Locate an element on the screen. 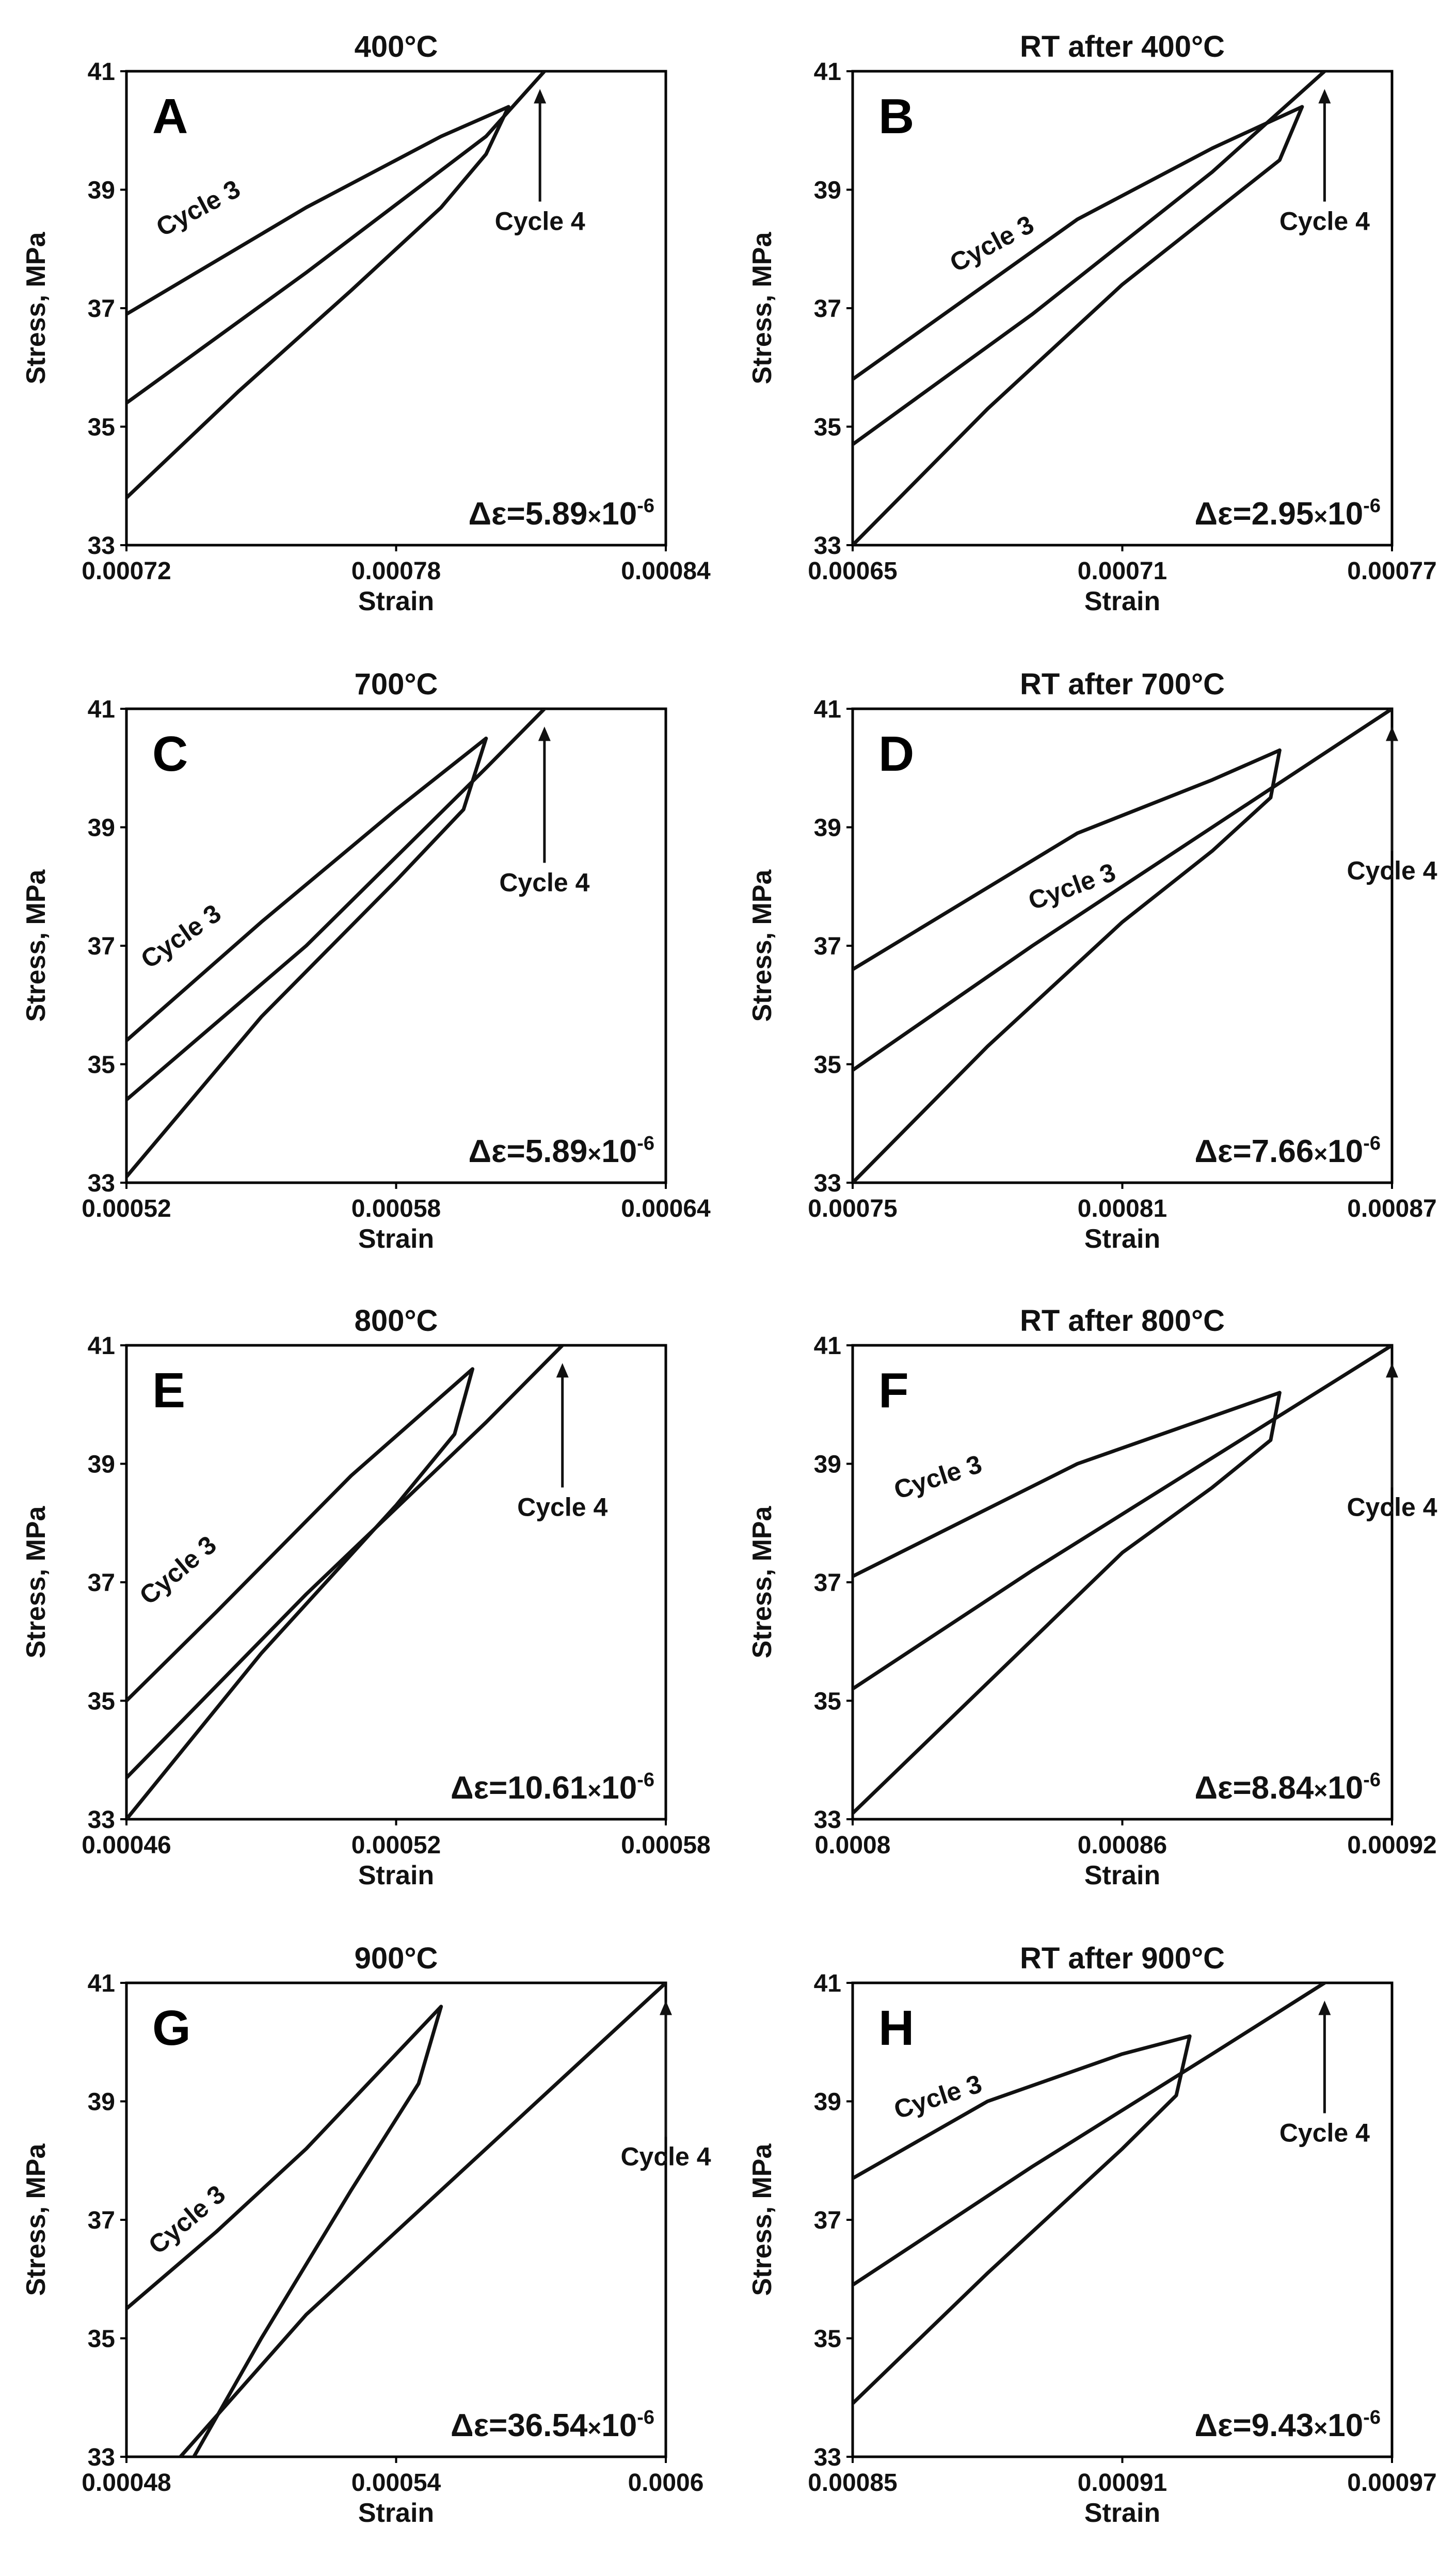 The height and width of the screenshot is (2575, 1456). x-tick-label: 0.00046 is located at coordinates (126, 1846).